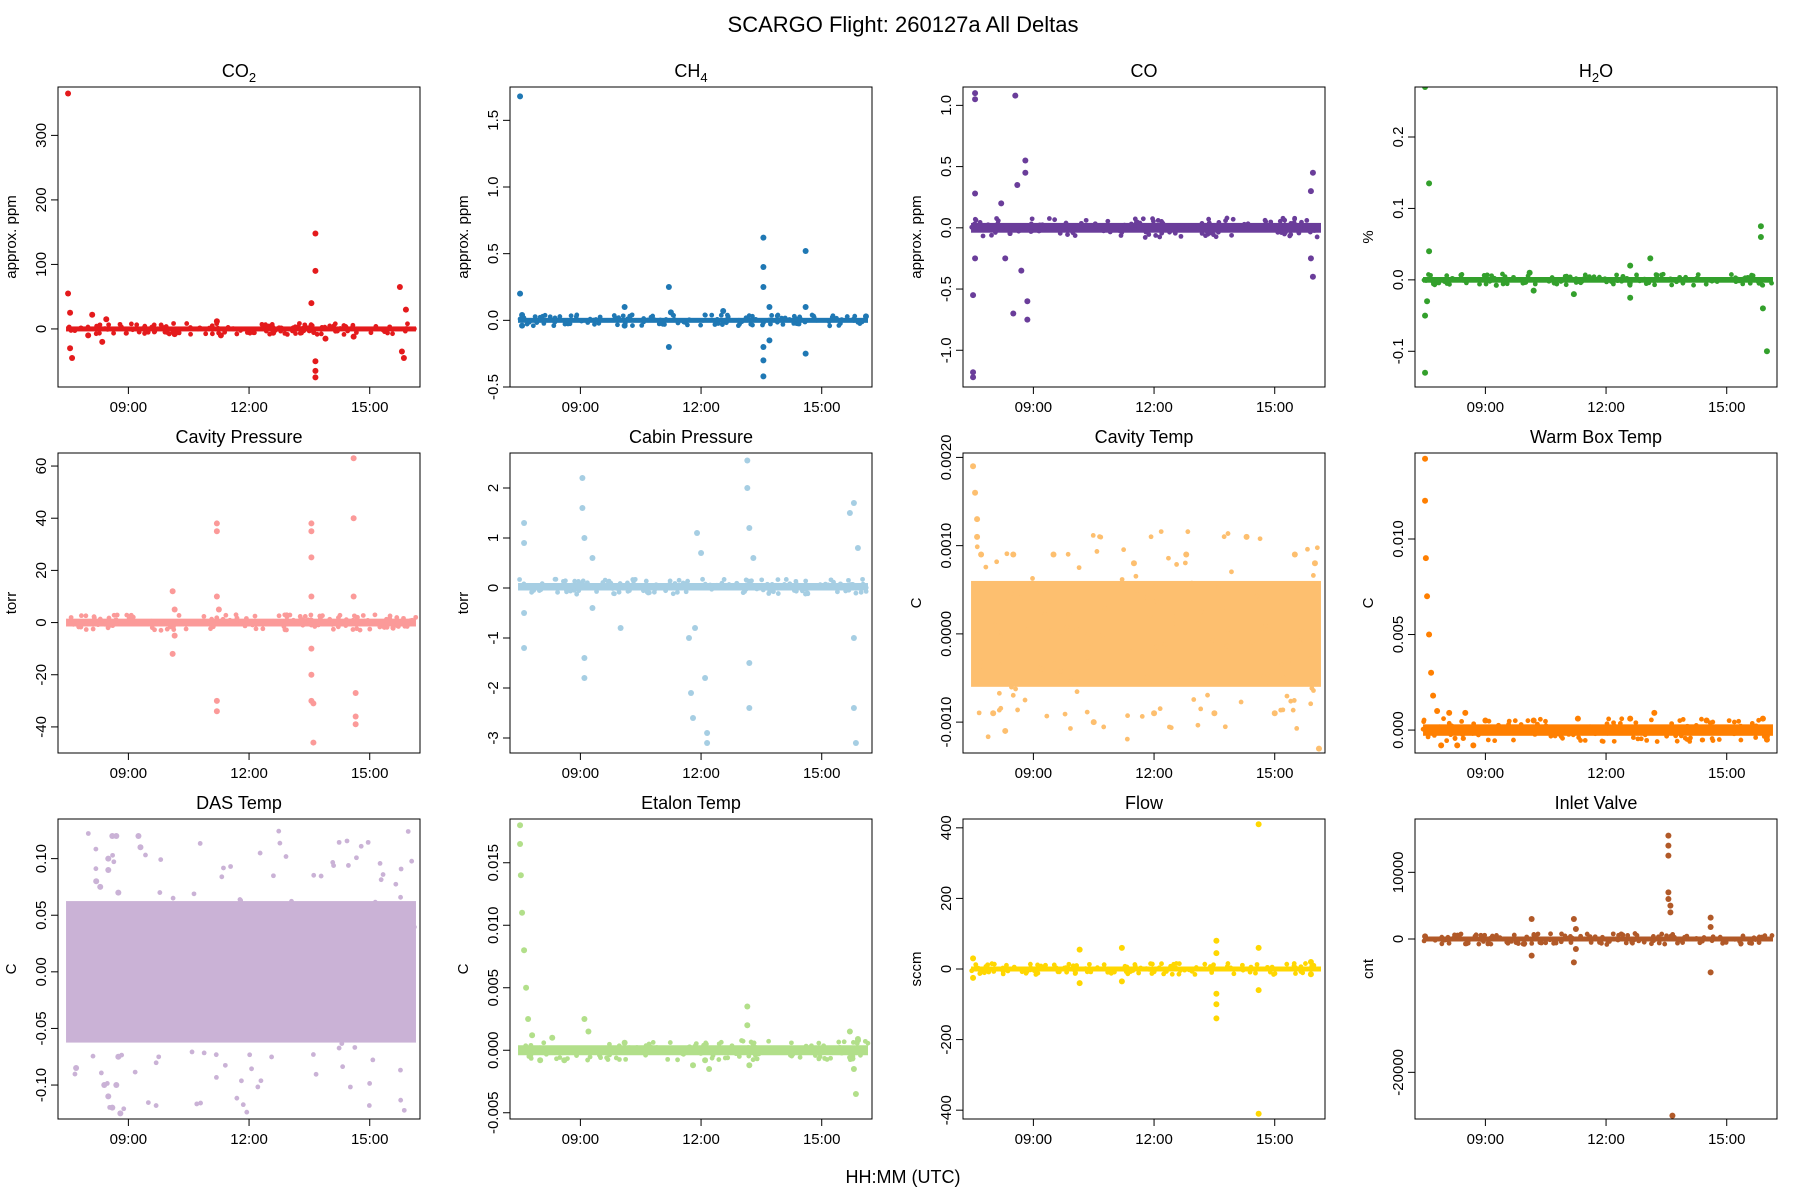 Image resolution: width=1800 pixels, height=1200 pixels. Describe the element at coordinates (946, 827) in the screenshot. I see `y-tick-label: 400` at that location.